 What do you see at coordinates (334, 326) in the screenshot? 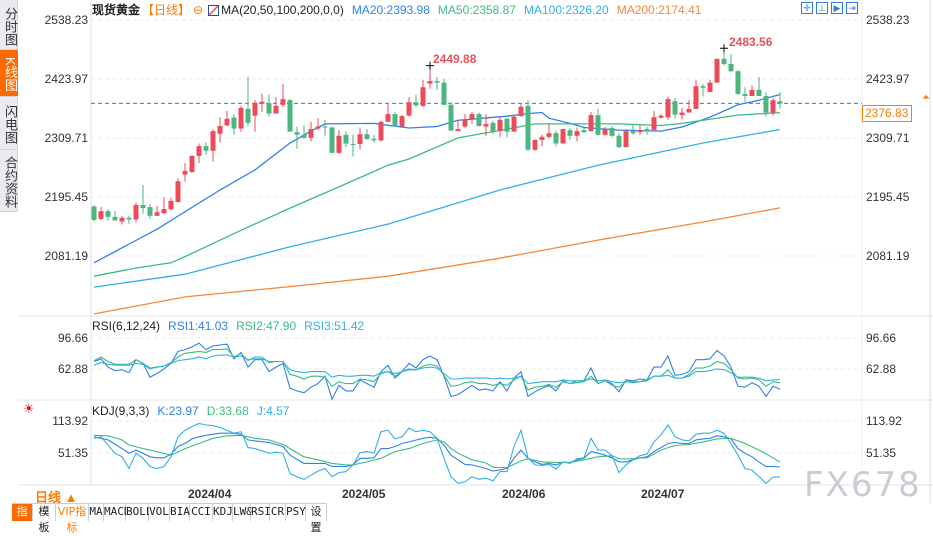
I see `rsi3-value: RSI3:51.42` at bounding box center [334, 326].